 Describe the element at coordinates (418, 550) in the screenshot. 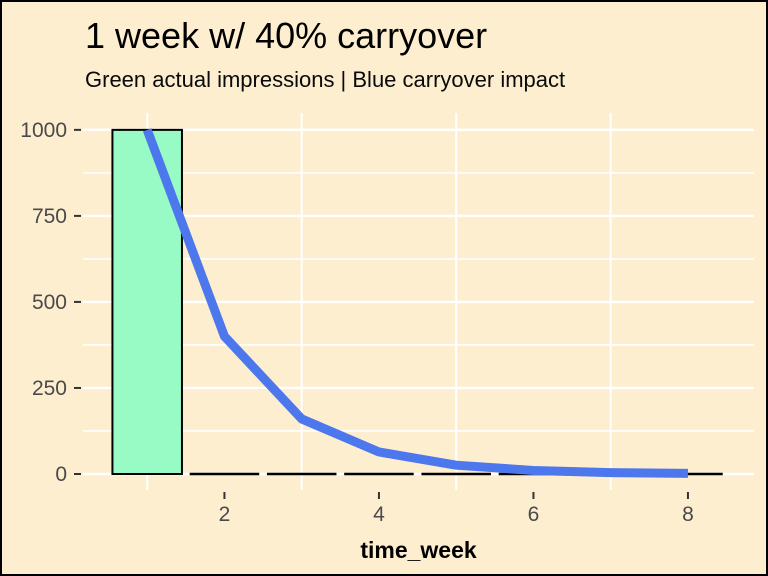

I see `x-axis-title: time_week` at that location.